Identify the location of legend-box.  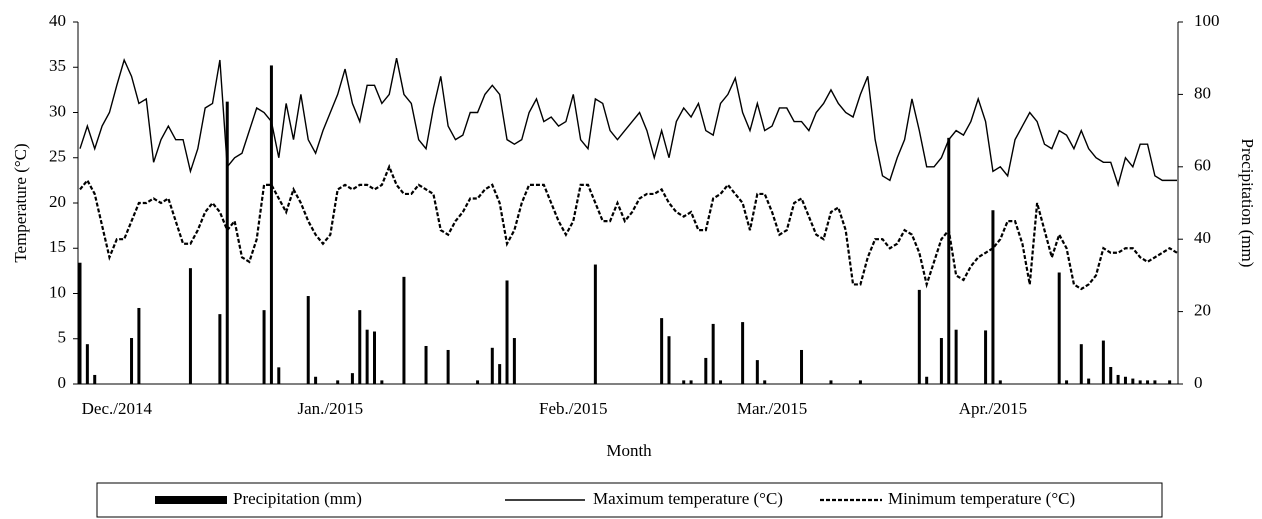
(629, 500).